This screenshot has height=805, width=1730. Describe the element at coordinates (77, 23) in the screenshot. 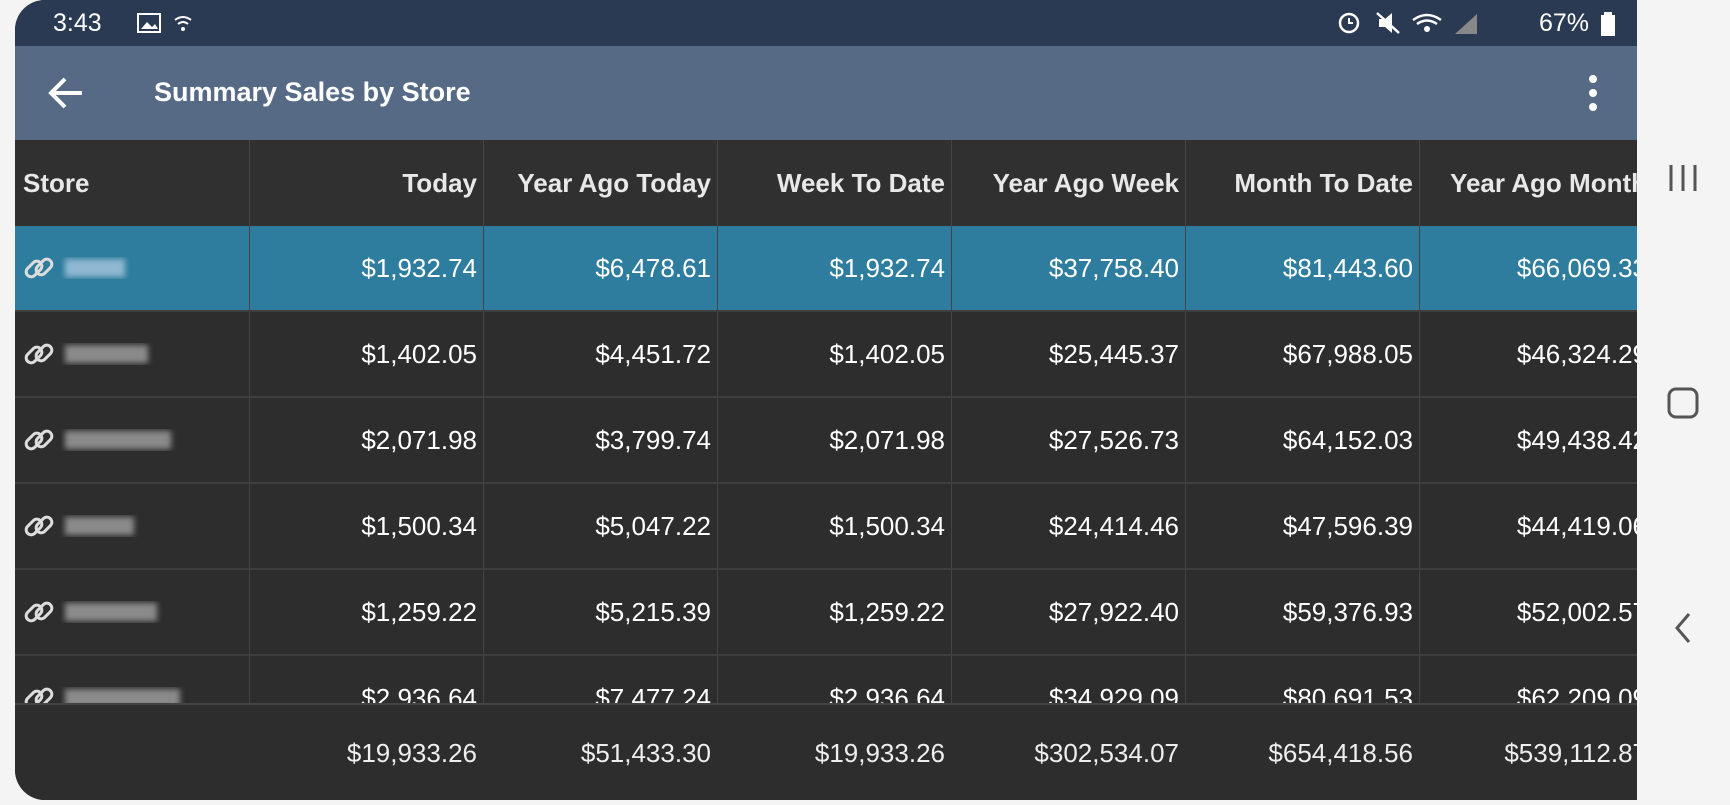

I see `clock: 3:43` at that location.